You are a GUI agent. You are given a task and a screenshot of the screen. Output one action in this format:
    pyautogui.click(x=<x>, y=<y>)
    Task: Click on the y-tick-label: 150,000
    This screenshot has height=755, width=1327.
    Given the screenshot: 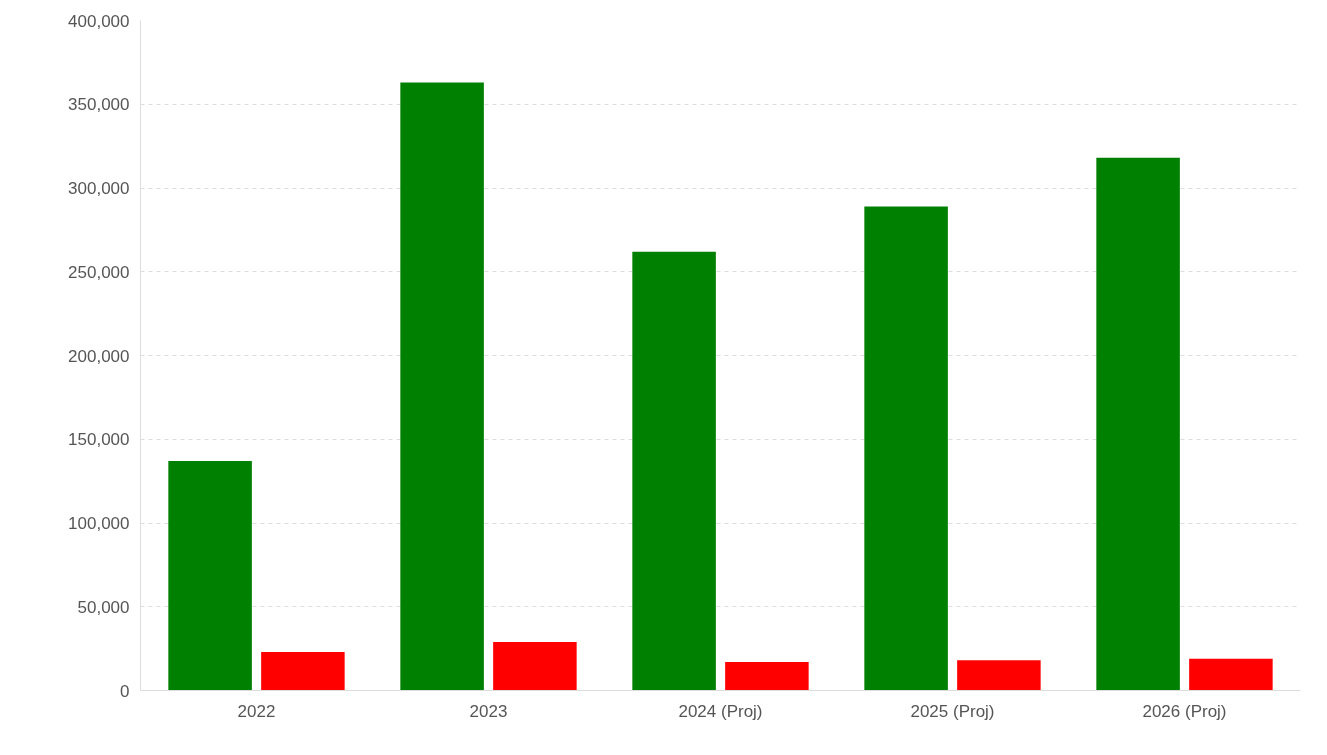 What is the action you would take?
    pyautogui.click(x=99, y=440)
    